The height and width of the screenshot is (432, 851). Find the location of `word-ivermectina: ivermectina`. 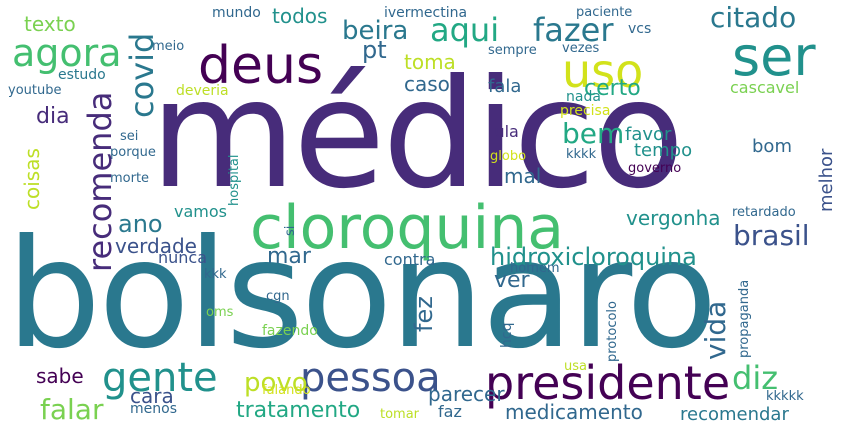

word-ivermectina: ivermectina is located at coordinates (426, 13).